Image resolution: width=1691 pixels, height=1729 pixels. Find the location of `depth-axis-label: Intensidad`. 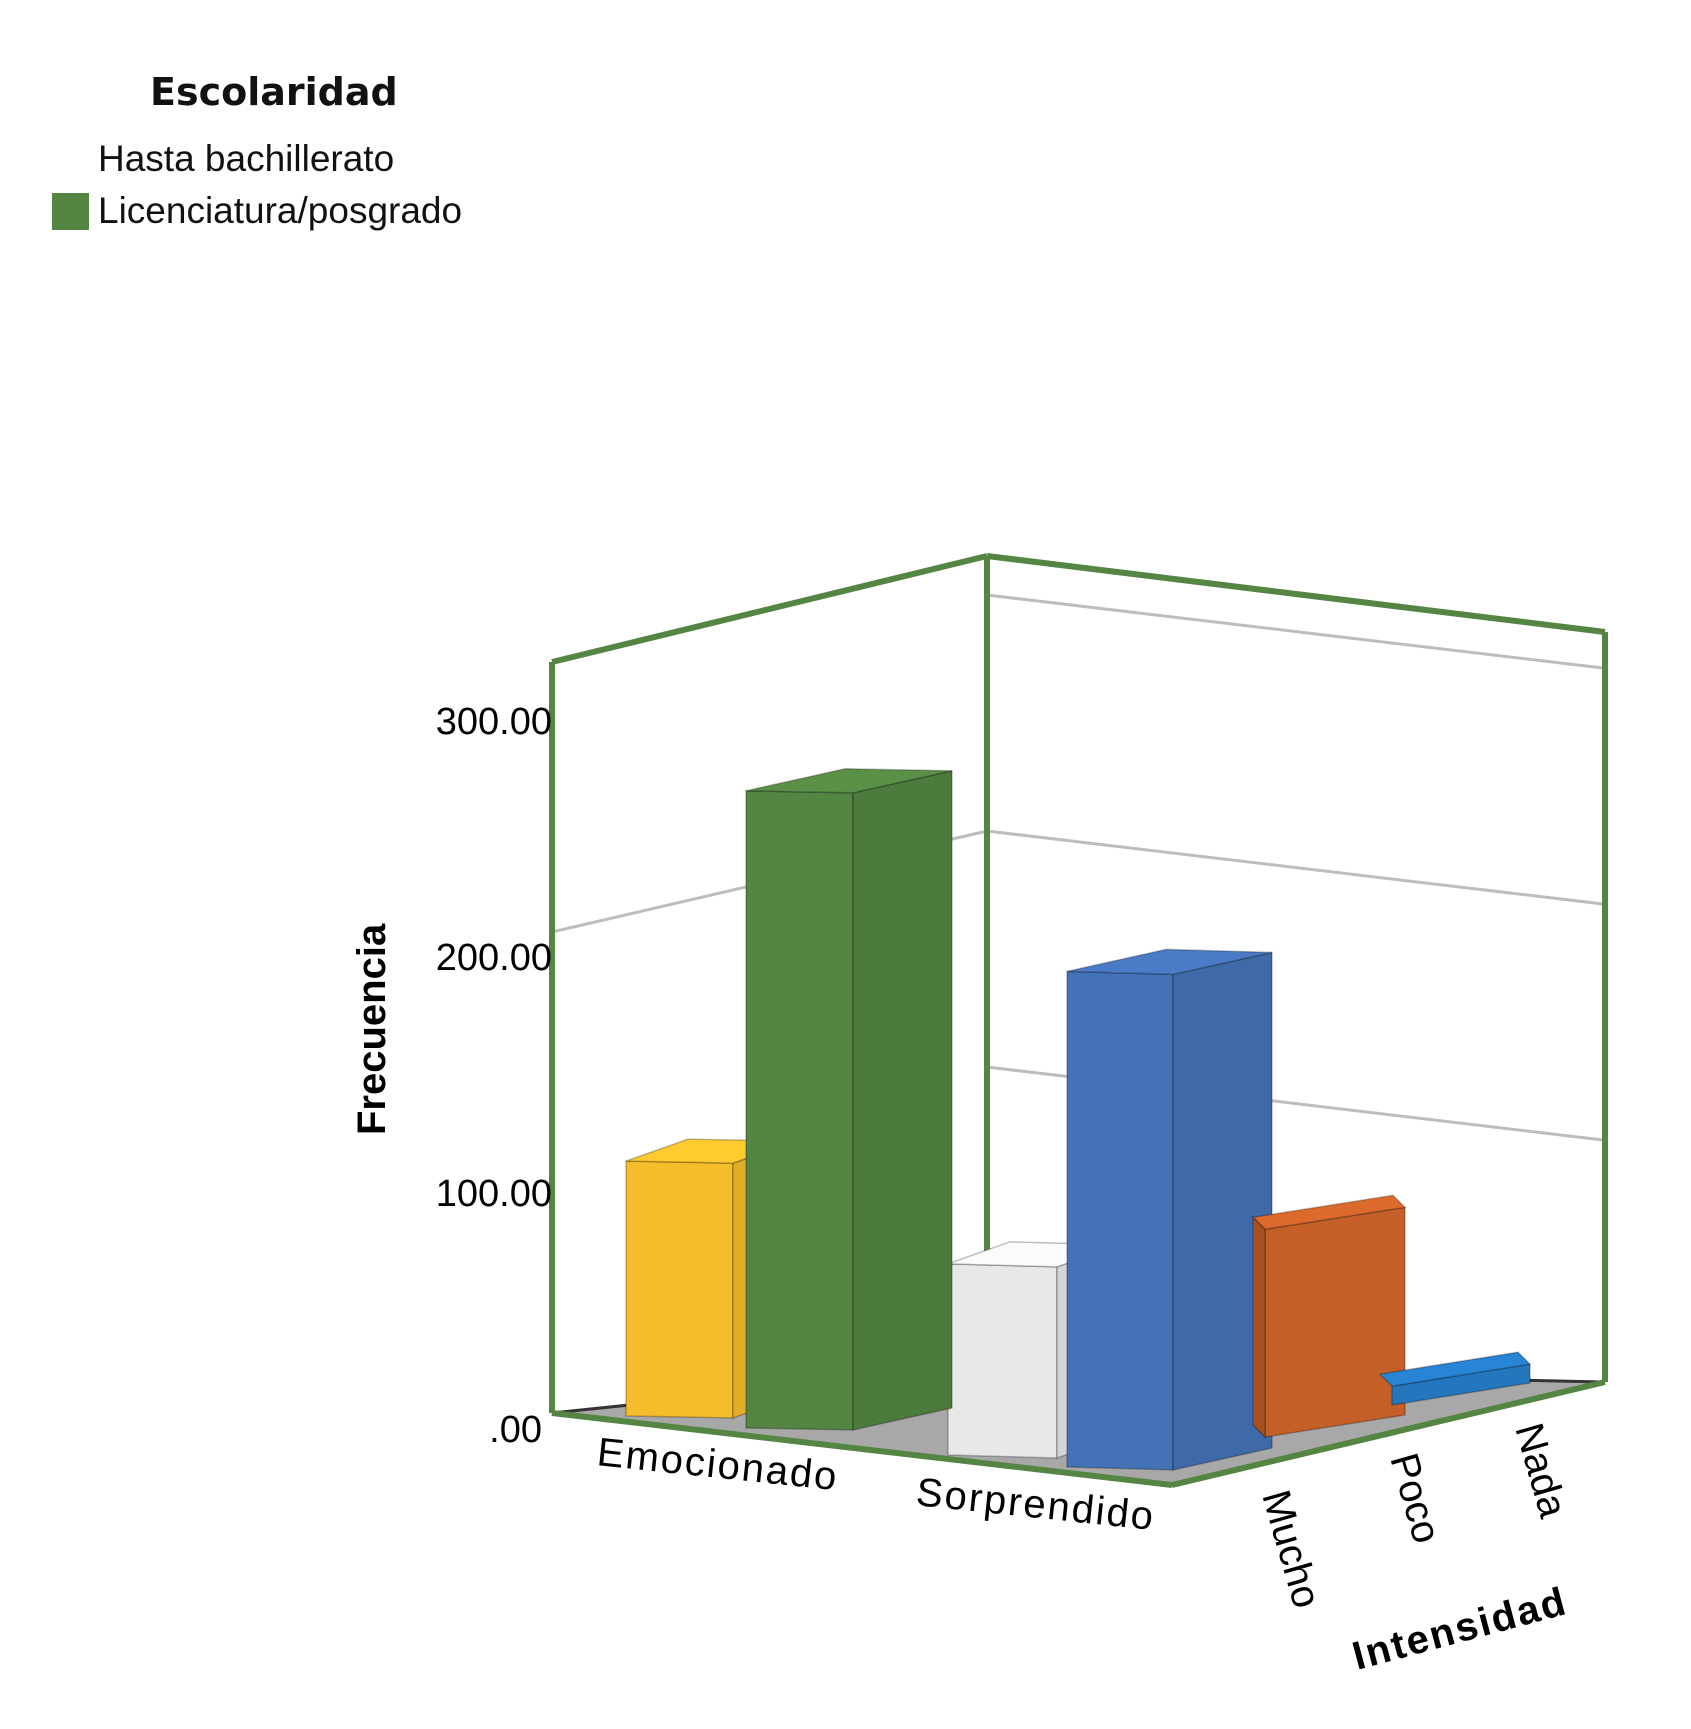

depth-axis-label: Intensidad is located at coordinates (1460, 1628).